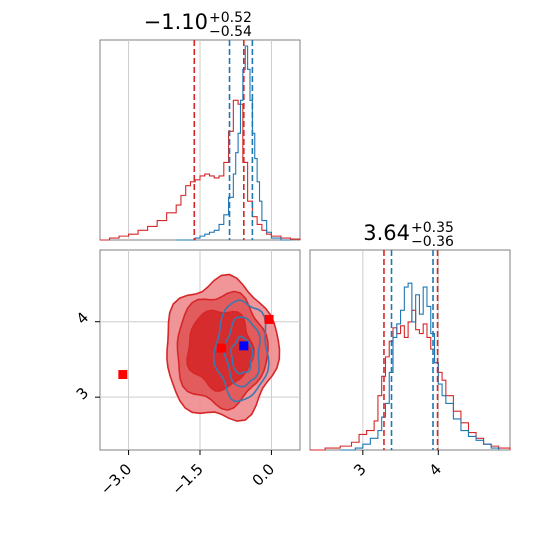 Image resolution: width=550 pixels, height=550 pixels. I want to click on panel-marginal-y-title: 3.64, so click(386, 233).